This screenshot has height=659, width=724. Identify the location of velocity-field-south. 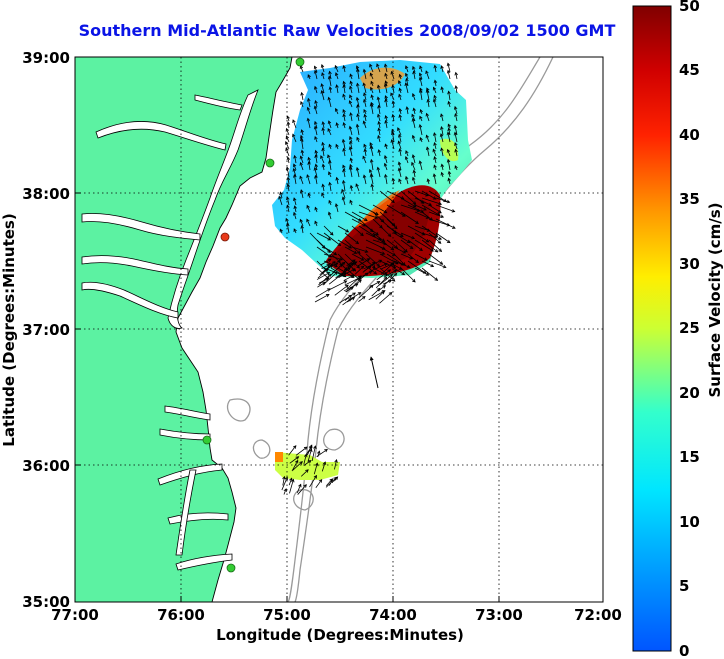
(307, 466).